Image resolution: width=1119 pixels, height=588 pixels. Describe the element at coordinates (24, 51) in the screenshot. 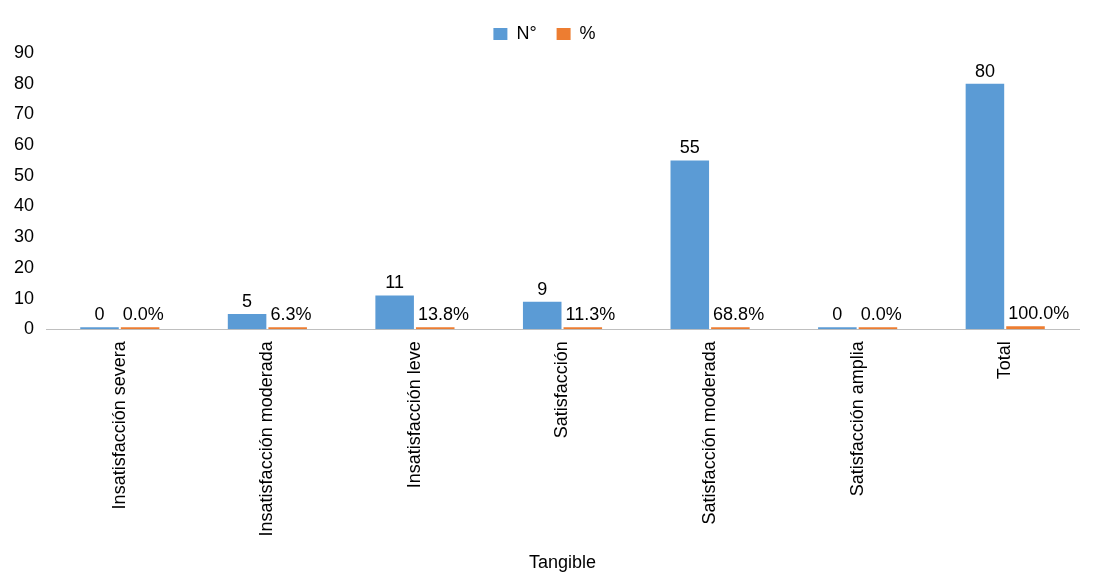

I see `y-tick-label: 90` at that location.